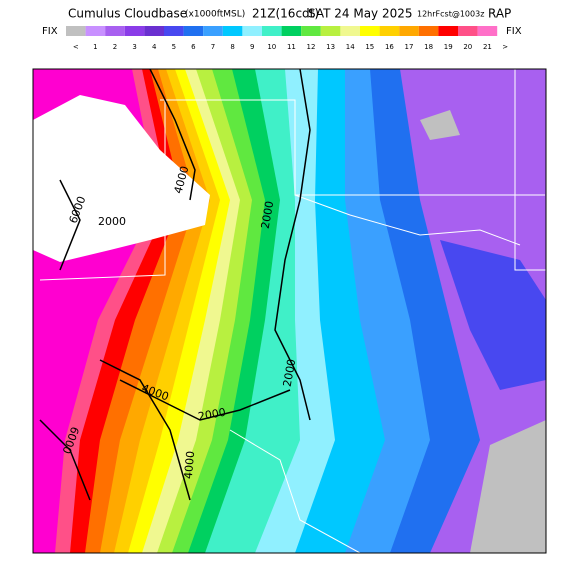  What do you see at coordinates (428, 47) in the screenshot?
I see `colorbar-label: 18` at bounding box center [428, 47].